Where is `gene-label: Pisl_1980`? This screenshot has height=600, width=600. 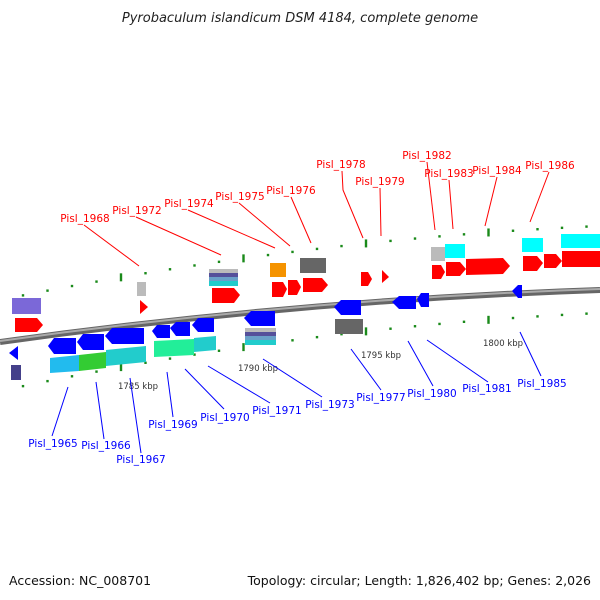 gene-label: Pisl_1980 is located at coordinates (431, 394).